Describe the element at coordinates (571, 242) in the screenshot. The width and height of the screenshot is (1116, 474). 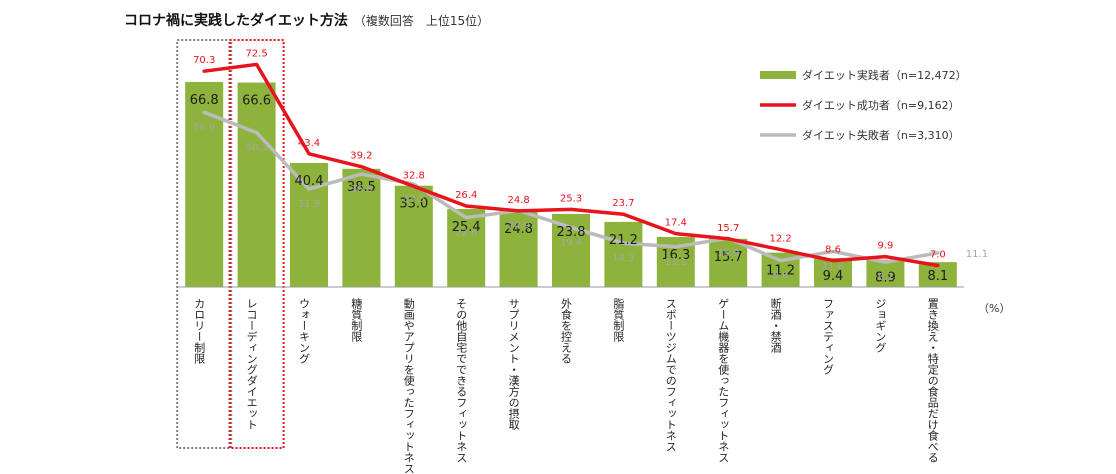
I see `failure-value-label: 19.4` at that location.